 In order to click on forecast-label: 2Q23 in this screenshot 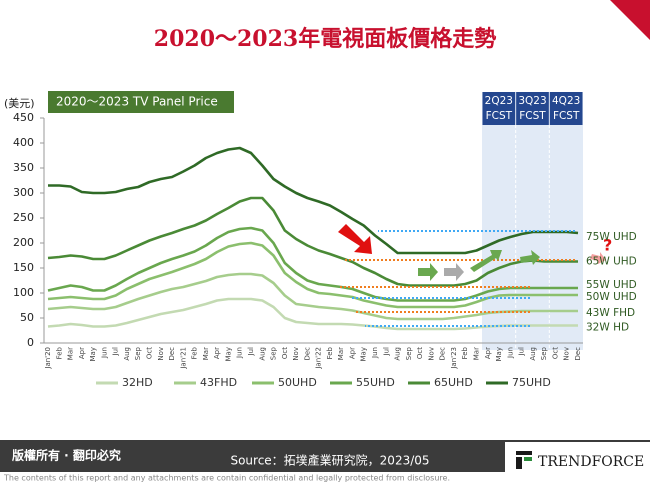, I will do `click(499, 101)`.